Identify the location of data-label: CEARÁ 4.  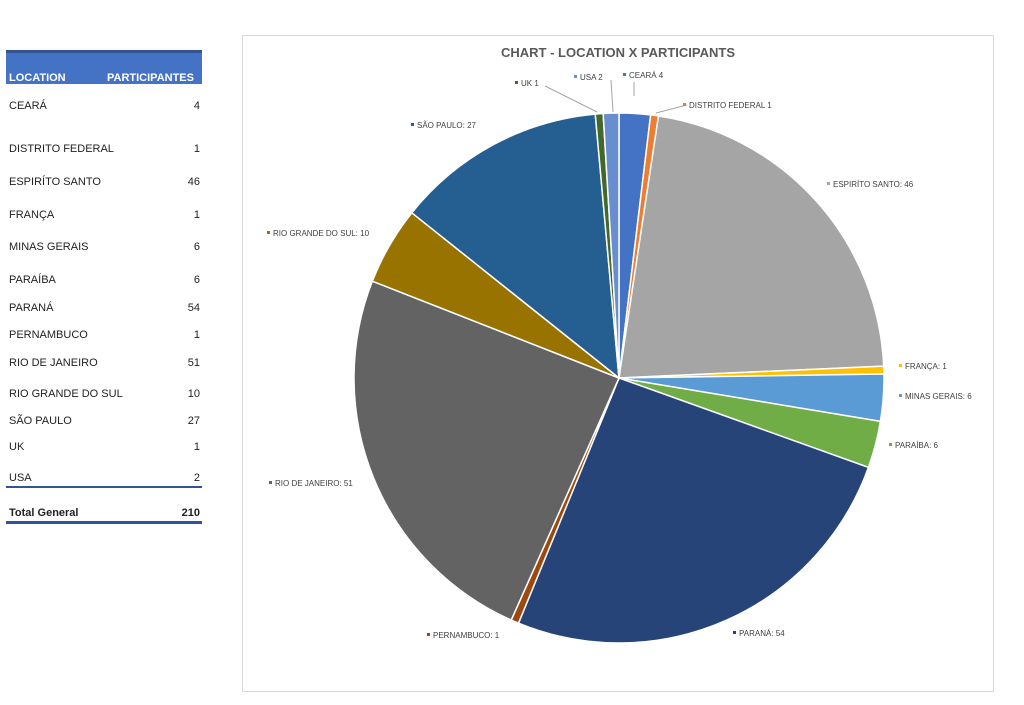
(646, 75).